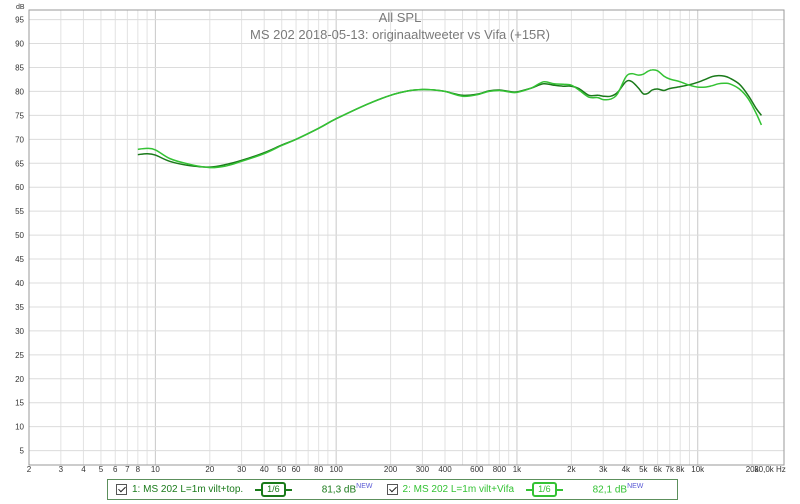 The image size is (800, 504). What do you see at coordinates (643, 469) in the screenshot?
I see `x-tick-label: 5k` at bounding box center [643, 469].